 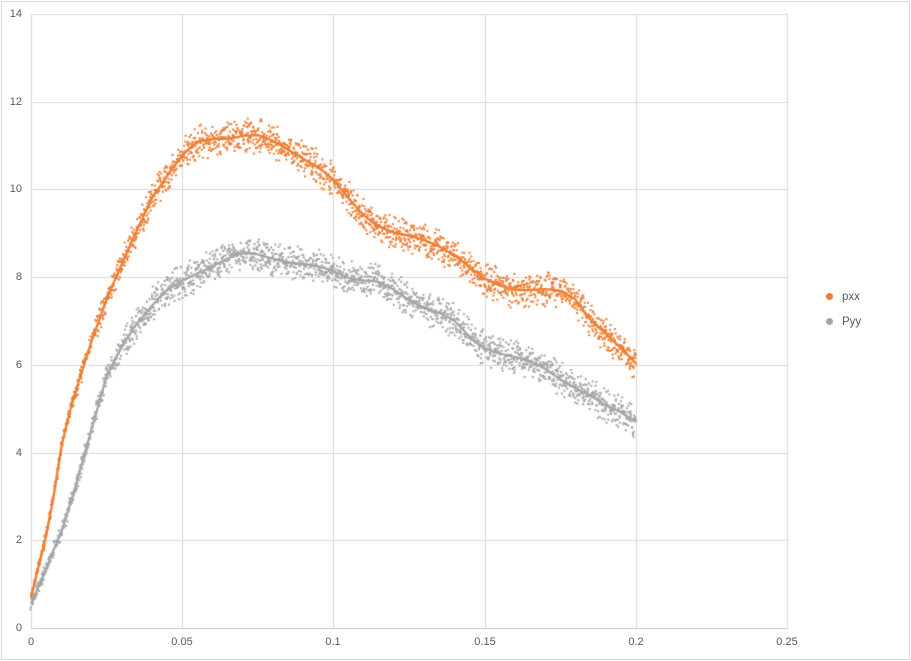 What do you see at coordinates (18, 540) in the screenshot?
I see `y-tick-label: 2` at bounding box center [18, 540].